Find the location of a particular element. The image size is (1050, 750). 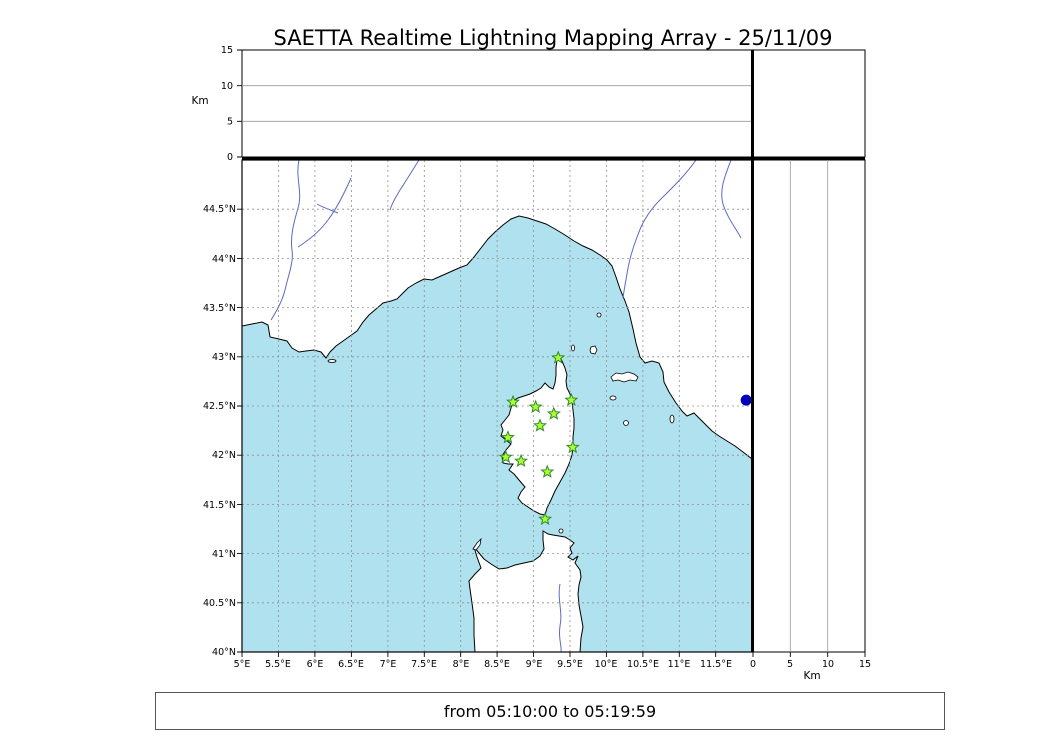

altitude-panel-box is located at coordinates (497, 103).